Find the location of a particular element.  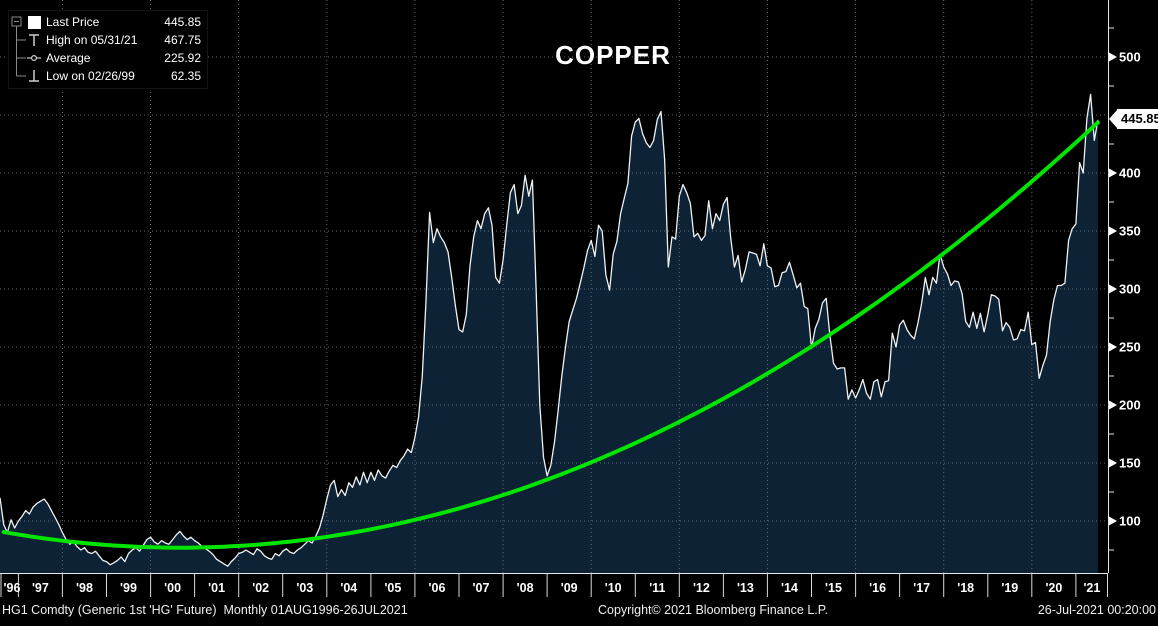

x-axis-label: '16 is located at coordinates (877, 588).